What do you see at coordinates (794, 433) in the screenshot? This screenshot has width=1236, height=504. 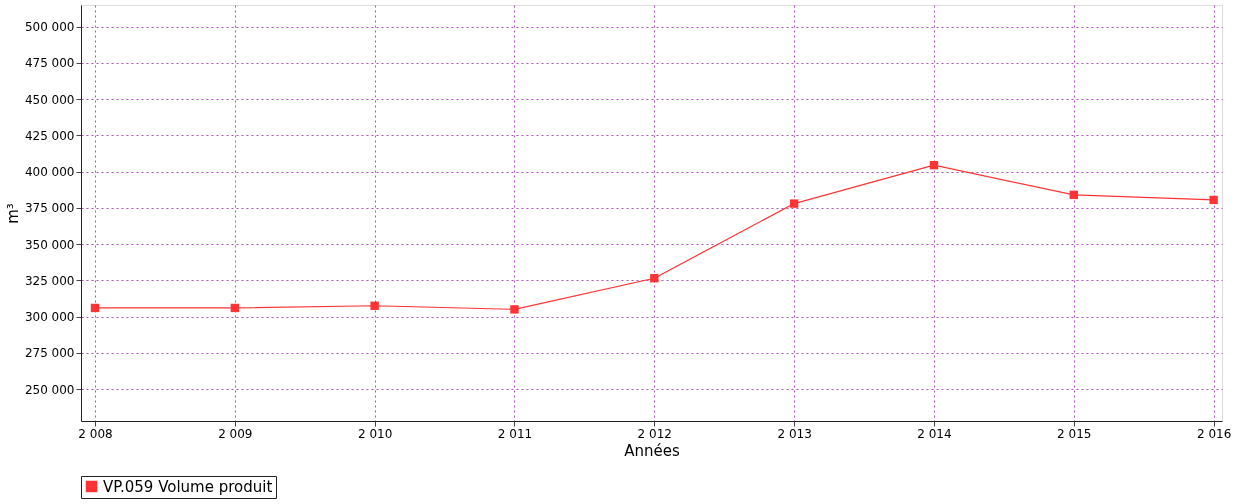 I see `x-tick-label: 2 013` at bounding box center [794, 433].